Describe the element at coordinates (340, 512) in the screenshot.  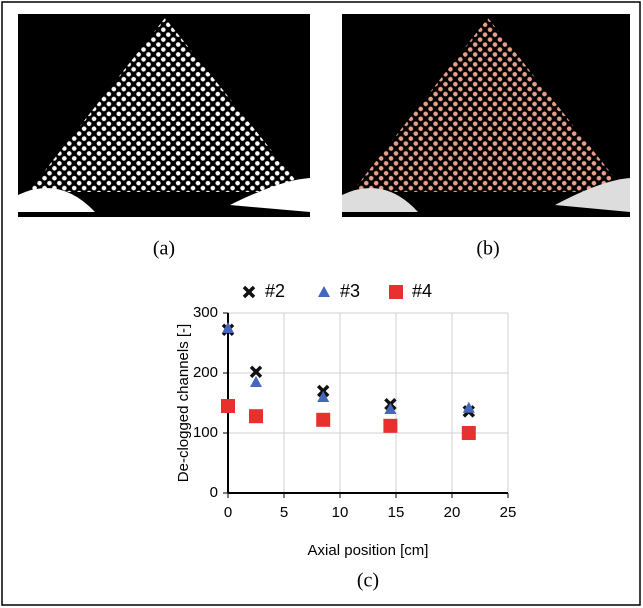
I see `x-tick-label: 10` at that location.